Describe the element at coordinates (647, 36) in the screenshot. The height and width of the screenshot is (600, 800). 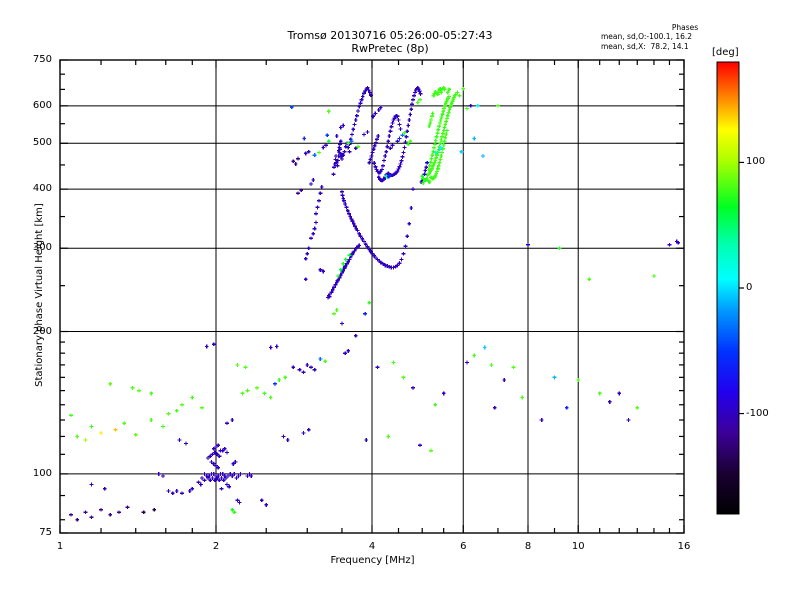
I see `phases-annotation-o-mode: mean, sd,O:-100.1, 16.2` at that location.